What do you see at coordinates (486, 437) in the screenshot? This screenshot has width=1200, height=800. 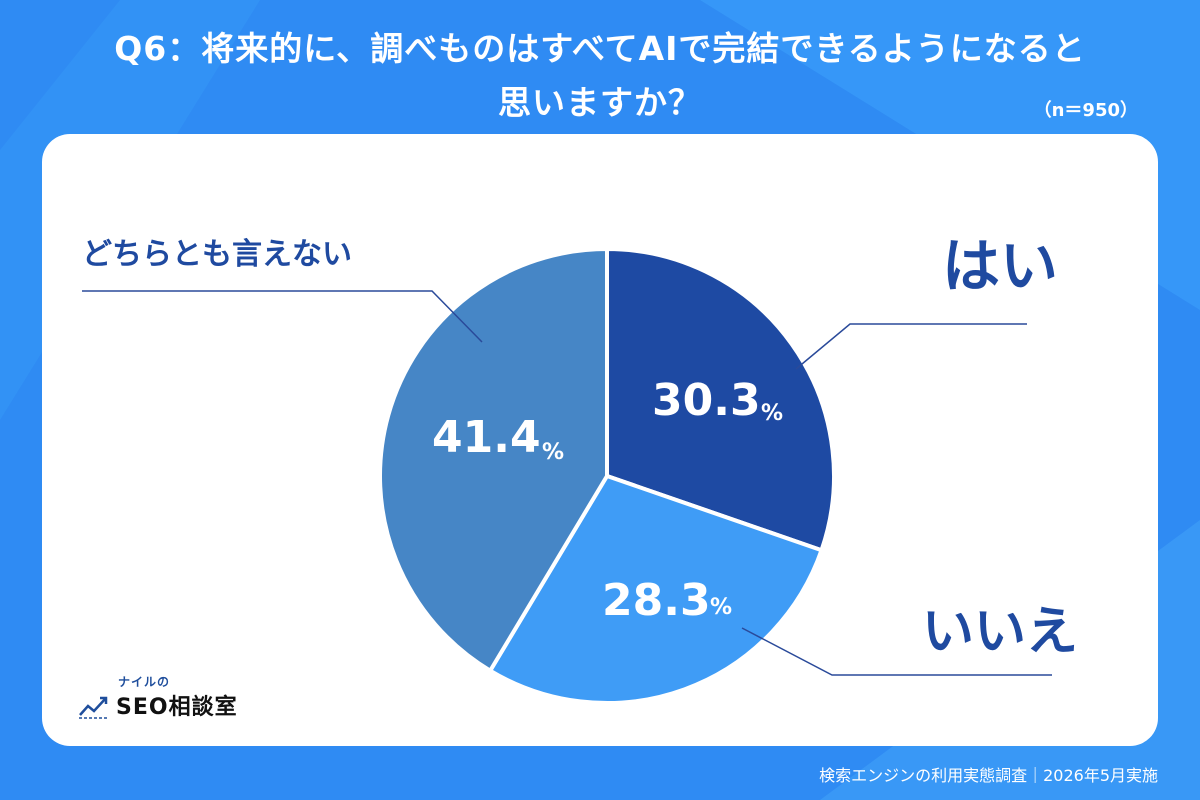 I see `slice-value-label: 41.4` at bounding box center [486, 437].